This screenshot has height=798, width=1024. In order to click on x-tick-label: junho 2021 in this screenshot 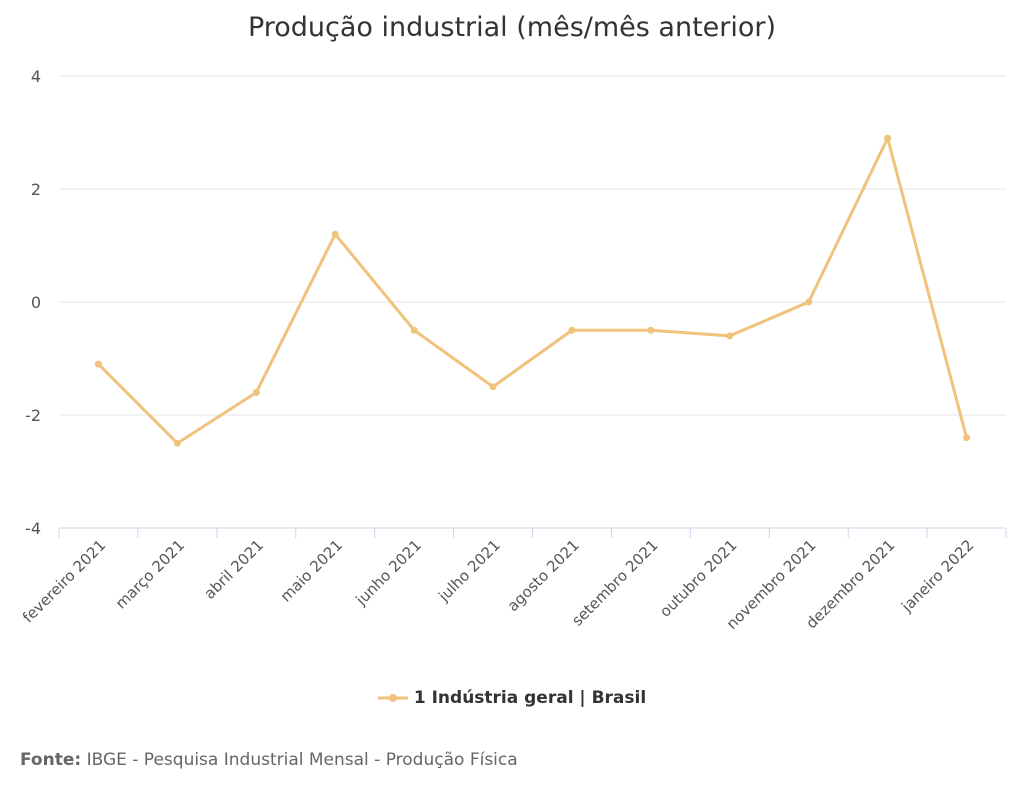, I will do `click(388, 572)`.